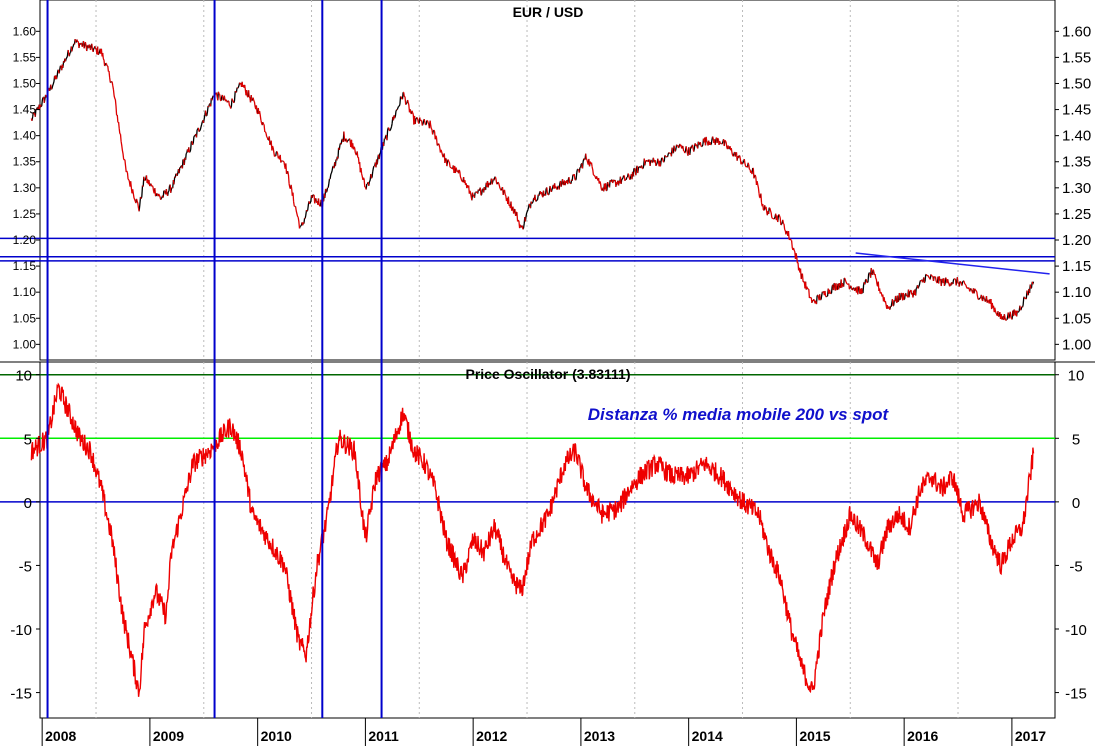  Describe the element at coordinates (1075, 566) in the screenshot. I see `oscillator-tick-right: -5` at that location.